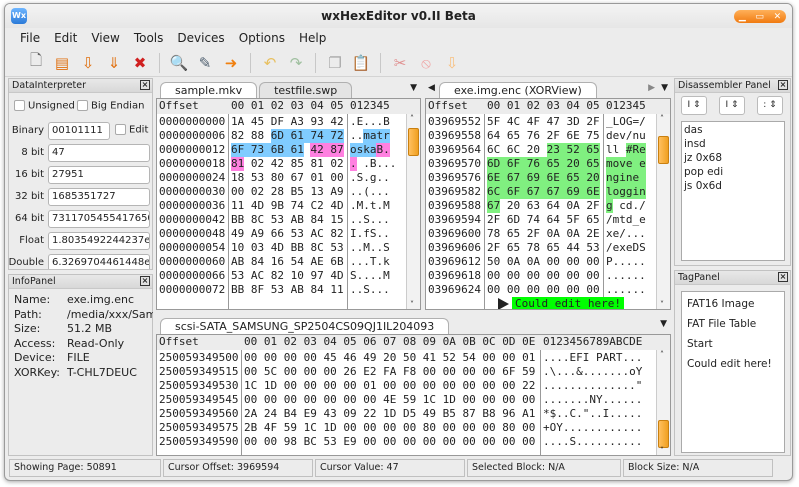 Image resolution: width=799 pixels, height=487 pixels. What do you see at coordinates (543, 261) in the screenshot?
I see `row-bytes: 50 0A 0A 00 00 00` at bounding box center [543, 261].